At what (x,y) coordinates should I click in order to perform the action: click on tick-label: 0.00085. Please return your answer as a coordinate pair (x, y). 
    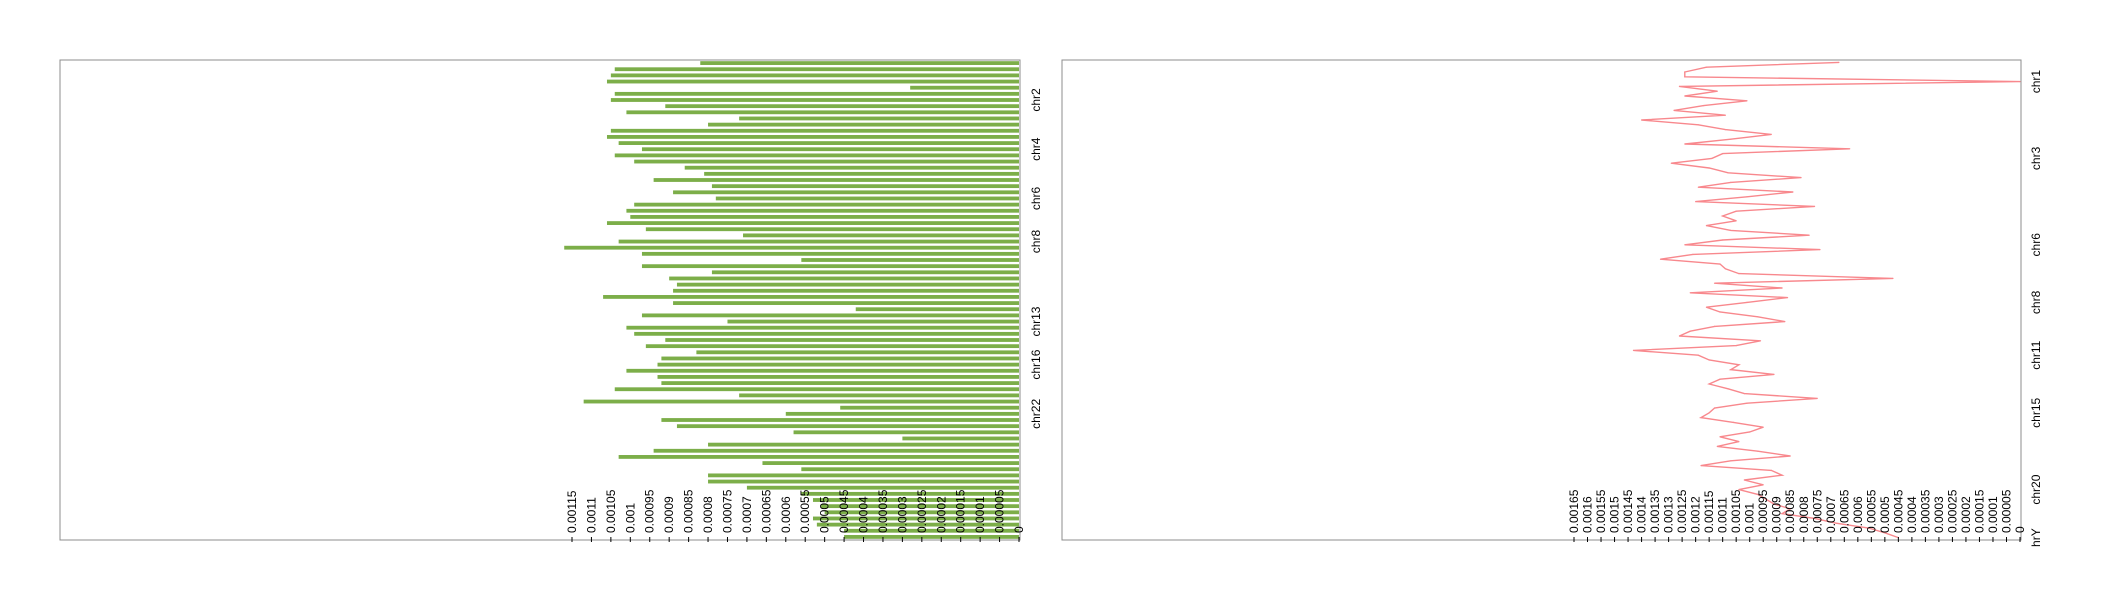
    Looking at the image, I should click on (689, 511).